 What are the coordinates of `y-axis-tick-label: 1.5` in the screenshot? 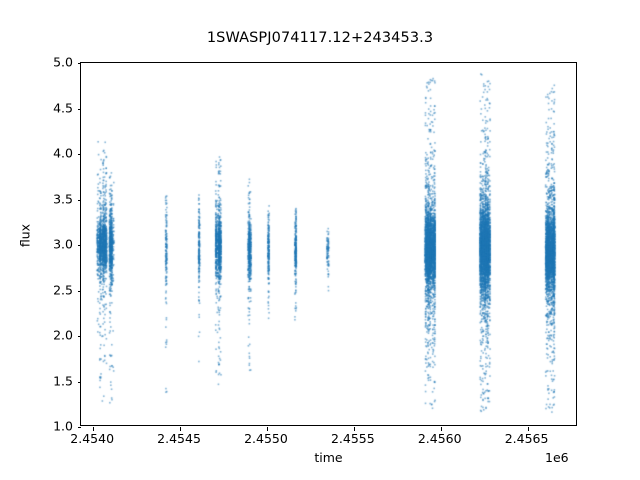 It's located at (63, 380).